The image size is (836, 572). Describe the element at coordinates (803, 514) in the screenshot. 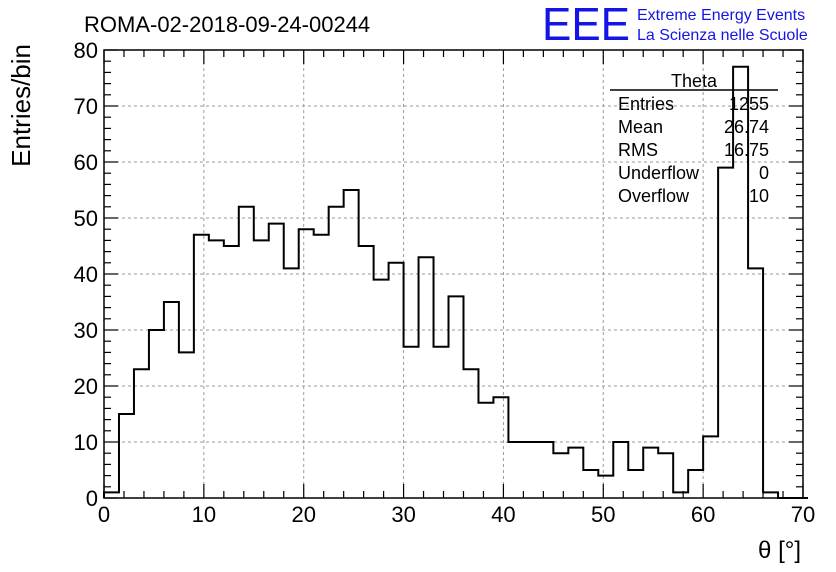

I see `x-tick-label: 70` at that location.